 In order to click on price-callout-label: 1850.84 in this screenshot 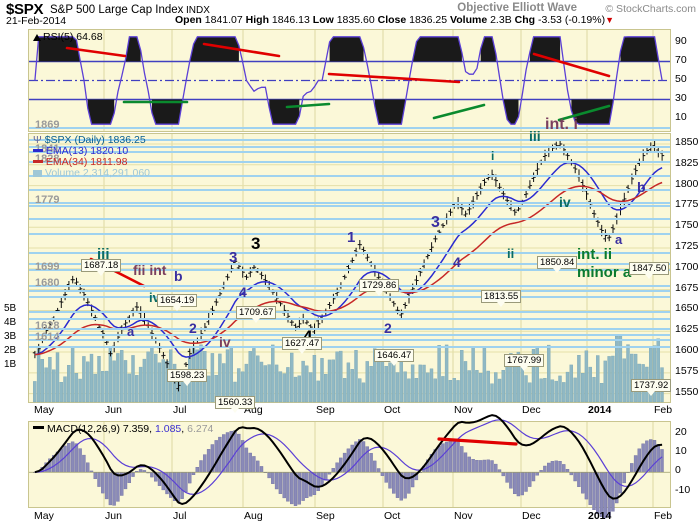, I will do `click(557, 264)`.